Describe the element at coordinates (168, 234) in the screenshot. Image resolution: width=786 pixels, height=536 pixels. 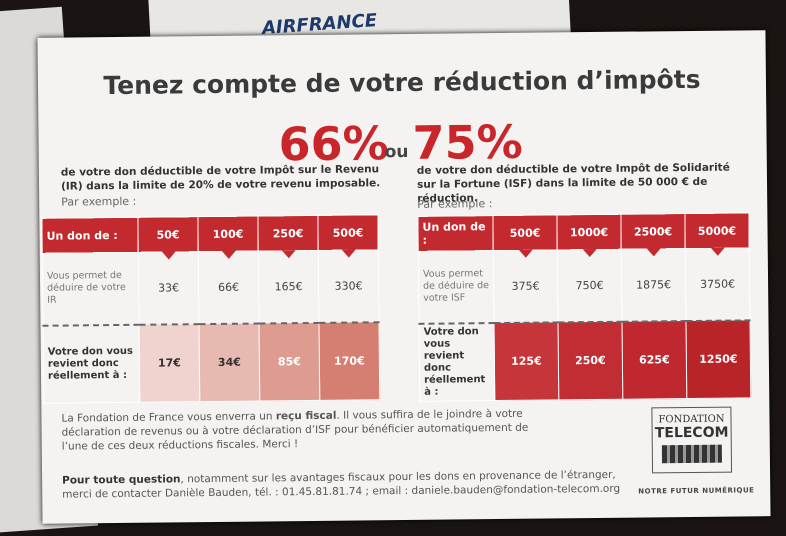
I see `header-cell: 50€` at that location.